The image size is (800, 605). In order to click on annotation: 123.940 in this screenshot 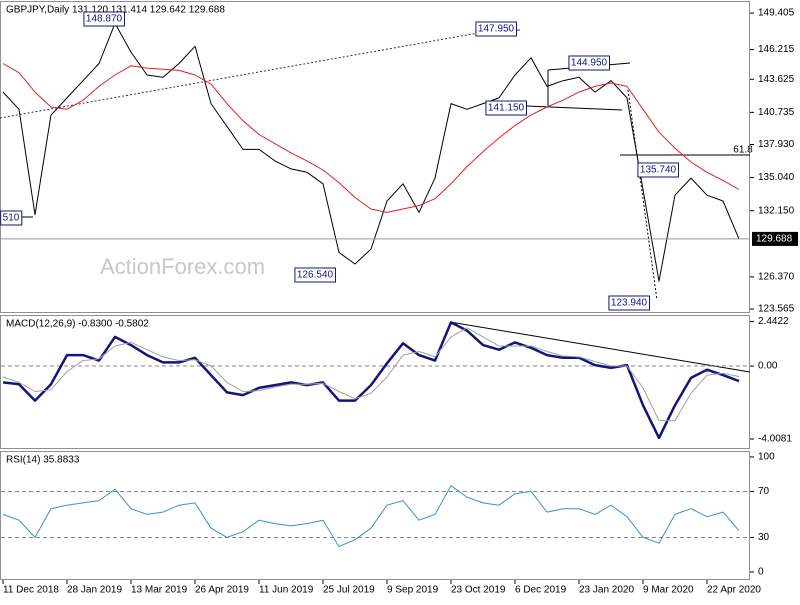, I will do `click(629, 303)`.